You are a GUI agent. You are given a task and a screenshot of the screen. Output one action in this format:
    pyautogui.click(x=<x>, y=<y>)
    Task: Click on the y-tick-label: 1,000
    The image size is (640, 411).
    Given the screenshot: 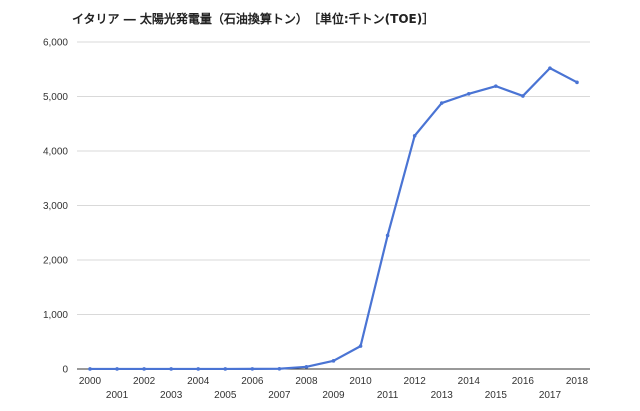 What is the action you would take?
    pyautogui.click(x=55, y=315)
    